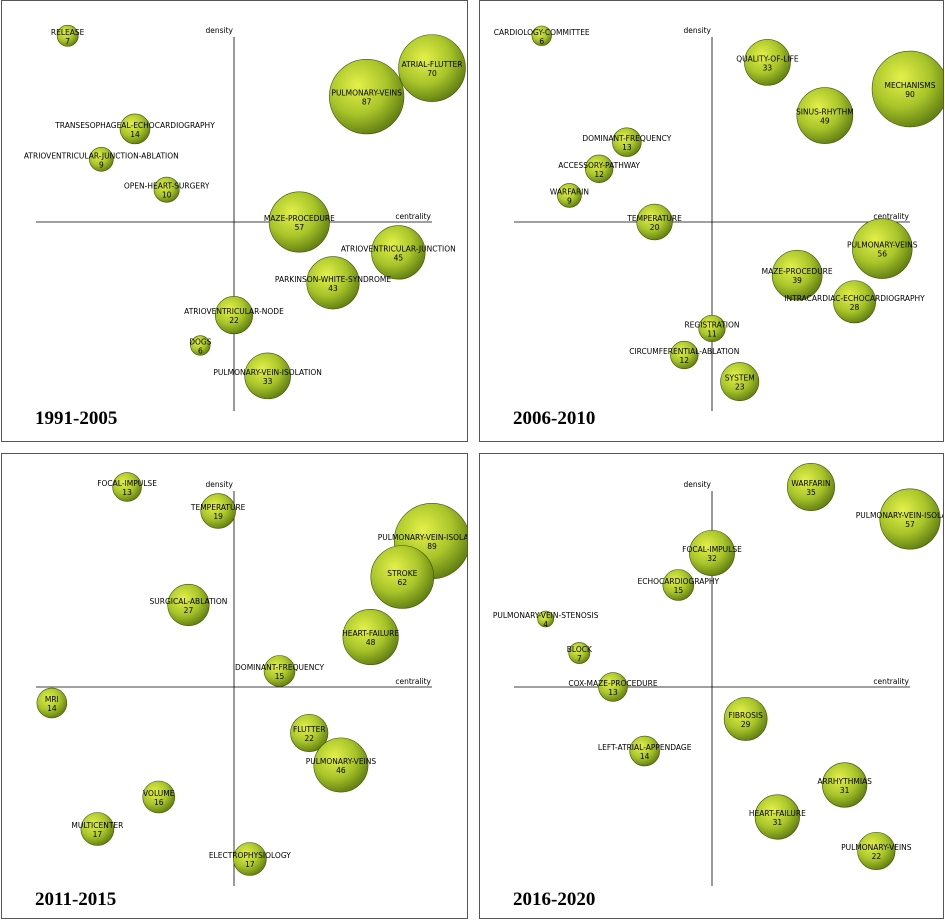 The image size is (945, 920). What do you see at coordinates (825, 121) in the screenshot?
I see `theme-value: 49` at bounding box center [825, 121].